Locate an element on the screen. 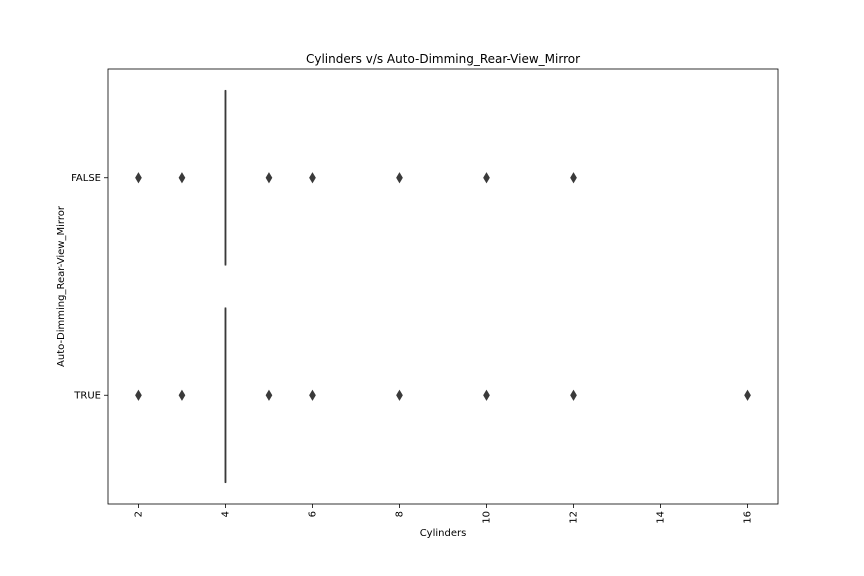 This screenshot has width=864, height=576. x-tick-label: 2 is located at coordinates (138, 514).